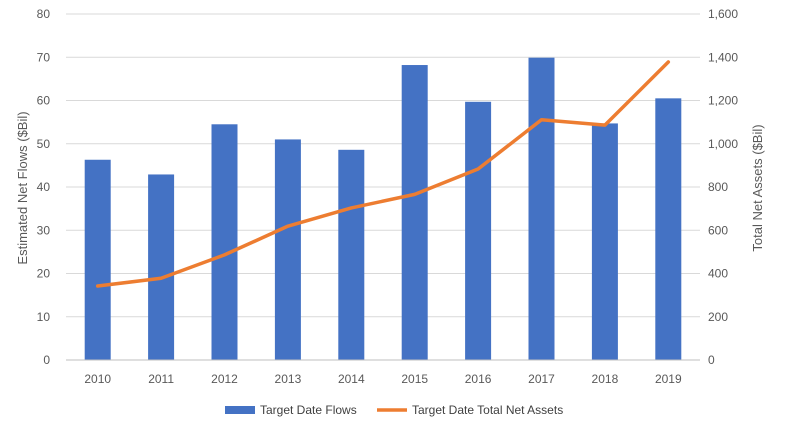 The width and height of the screenshot is (786, 424). Describe the element at coordinates (478, 379) in the screenshot. I see `x-tick-label: 2016` at that location.